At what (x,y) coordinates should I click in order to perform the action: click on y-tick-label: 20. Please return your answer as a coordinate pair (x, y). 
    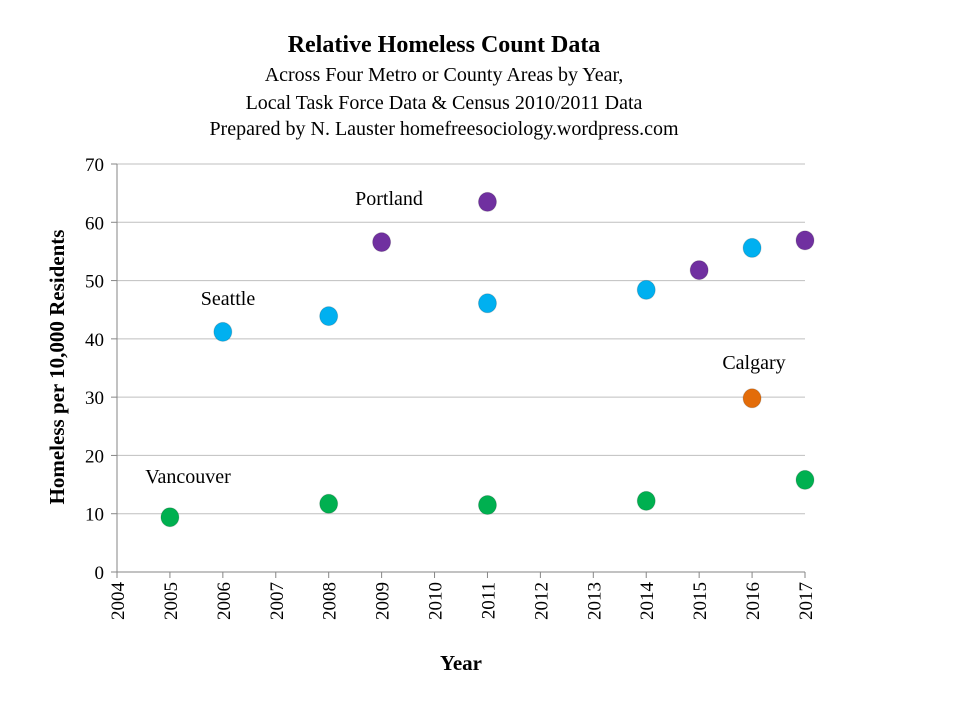
    Looking at the image, I should click on (94, 456).